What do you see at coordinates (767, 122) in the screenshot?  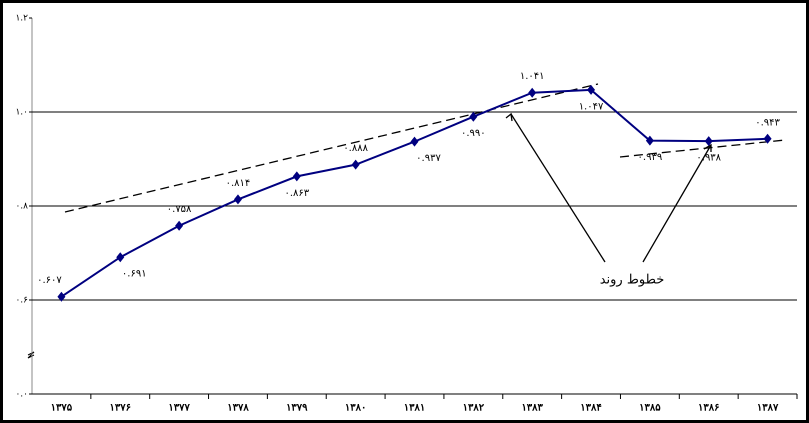 I see `data-label: ۰.۹۴۳` at bounding box center [767, 122].